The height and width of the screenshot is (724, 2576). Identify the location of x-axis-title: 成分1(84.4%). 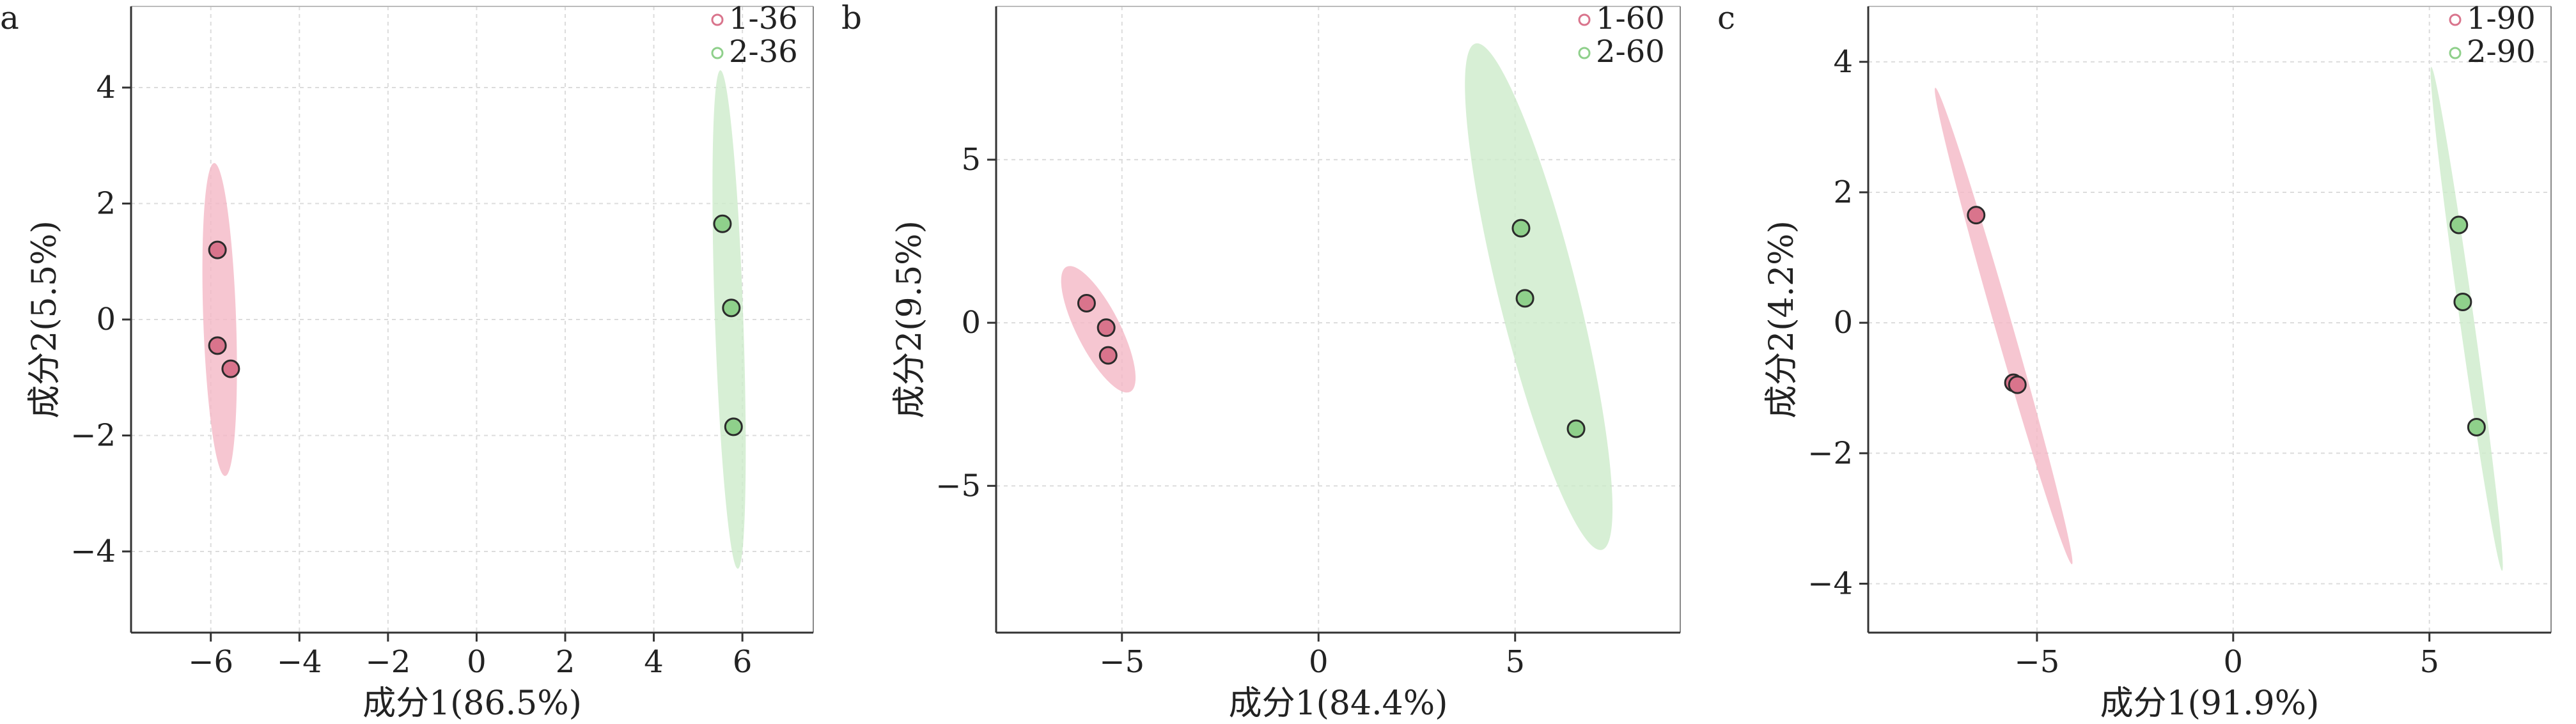
(1338, 703).